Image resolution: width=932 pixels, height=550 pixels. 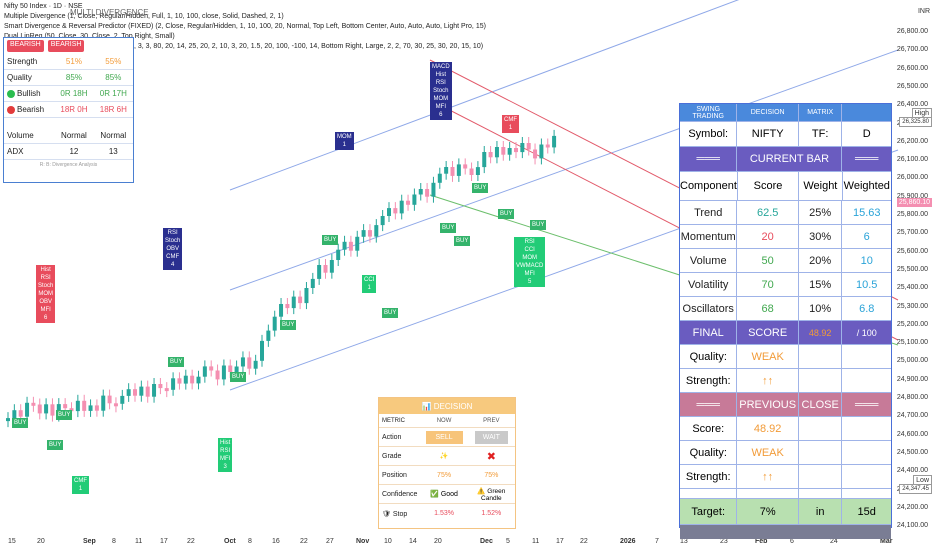 I want to click on stop-now: 1.53%, so click(x=444, y=513).